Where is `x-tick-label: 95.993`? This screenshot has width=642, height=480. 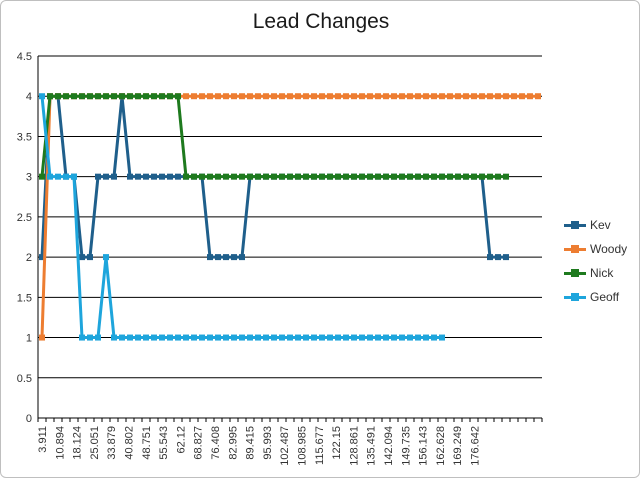
x-tick-label: 95.993 is located at coordinates (268, 443).